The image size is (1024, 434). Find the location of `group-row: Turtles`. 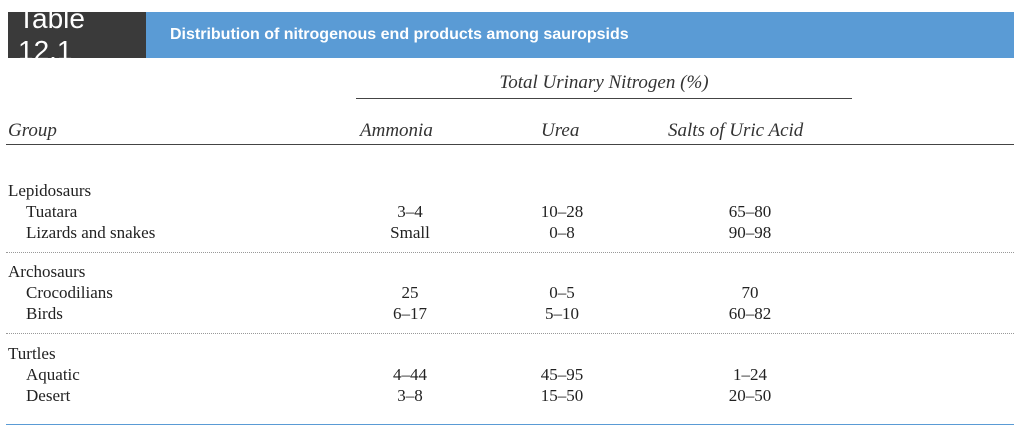

group-row: Turtles is located at coordinates (512, 354).